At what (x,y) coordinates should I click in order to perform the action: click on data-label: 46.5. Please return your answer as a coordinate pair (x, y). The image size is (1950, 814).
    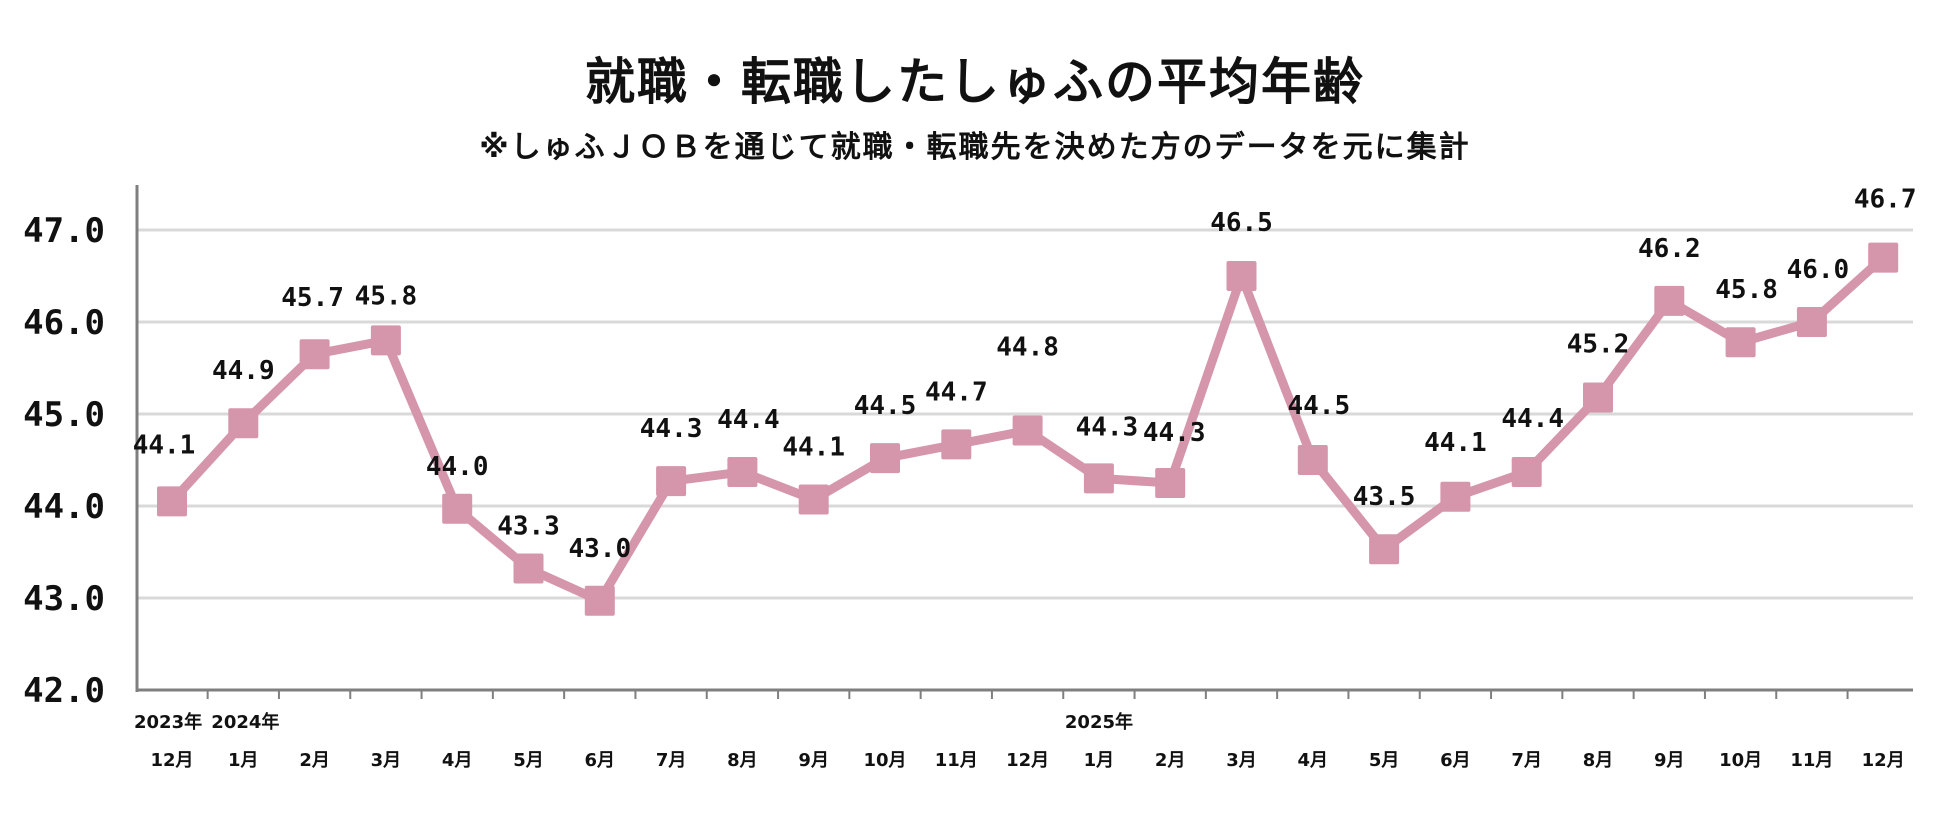
    Looking at the image, I should click on (1241, 223).